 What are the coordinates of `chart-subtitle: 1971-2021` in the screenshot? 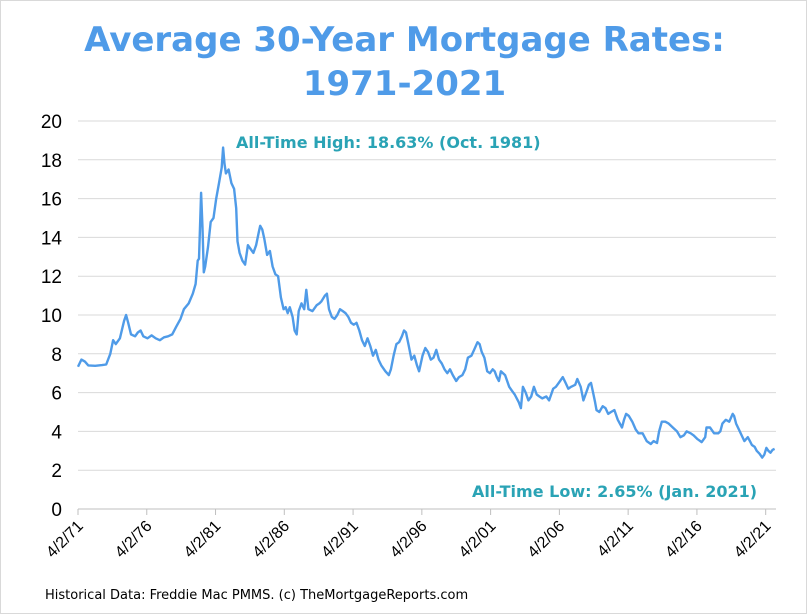 It's located at (404, 84).